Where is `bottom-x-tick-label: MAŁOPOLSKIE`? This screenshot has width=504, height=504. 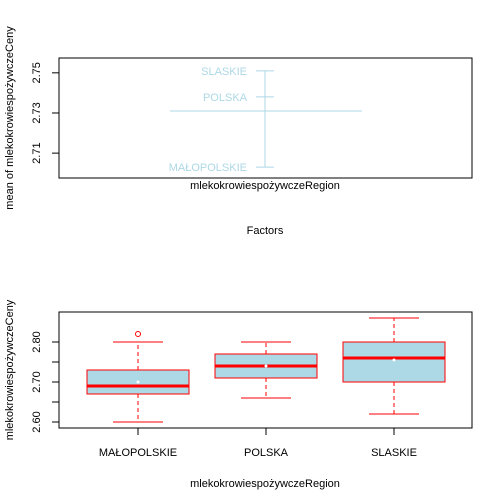 bottom-x-tick-label: MAŁOPOLSKIE is located at coordinates (138, 453).